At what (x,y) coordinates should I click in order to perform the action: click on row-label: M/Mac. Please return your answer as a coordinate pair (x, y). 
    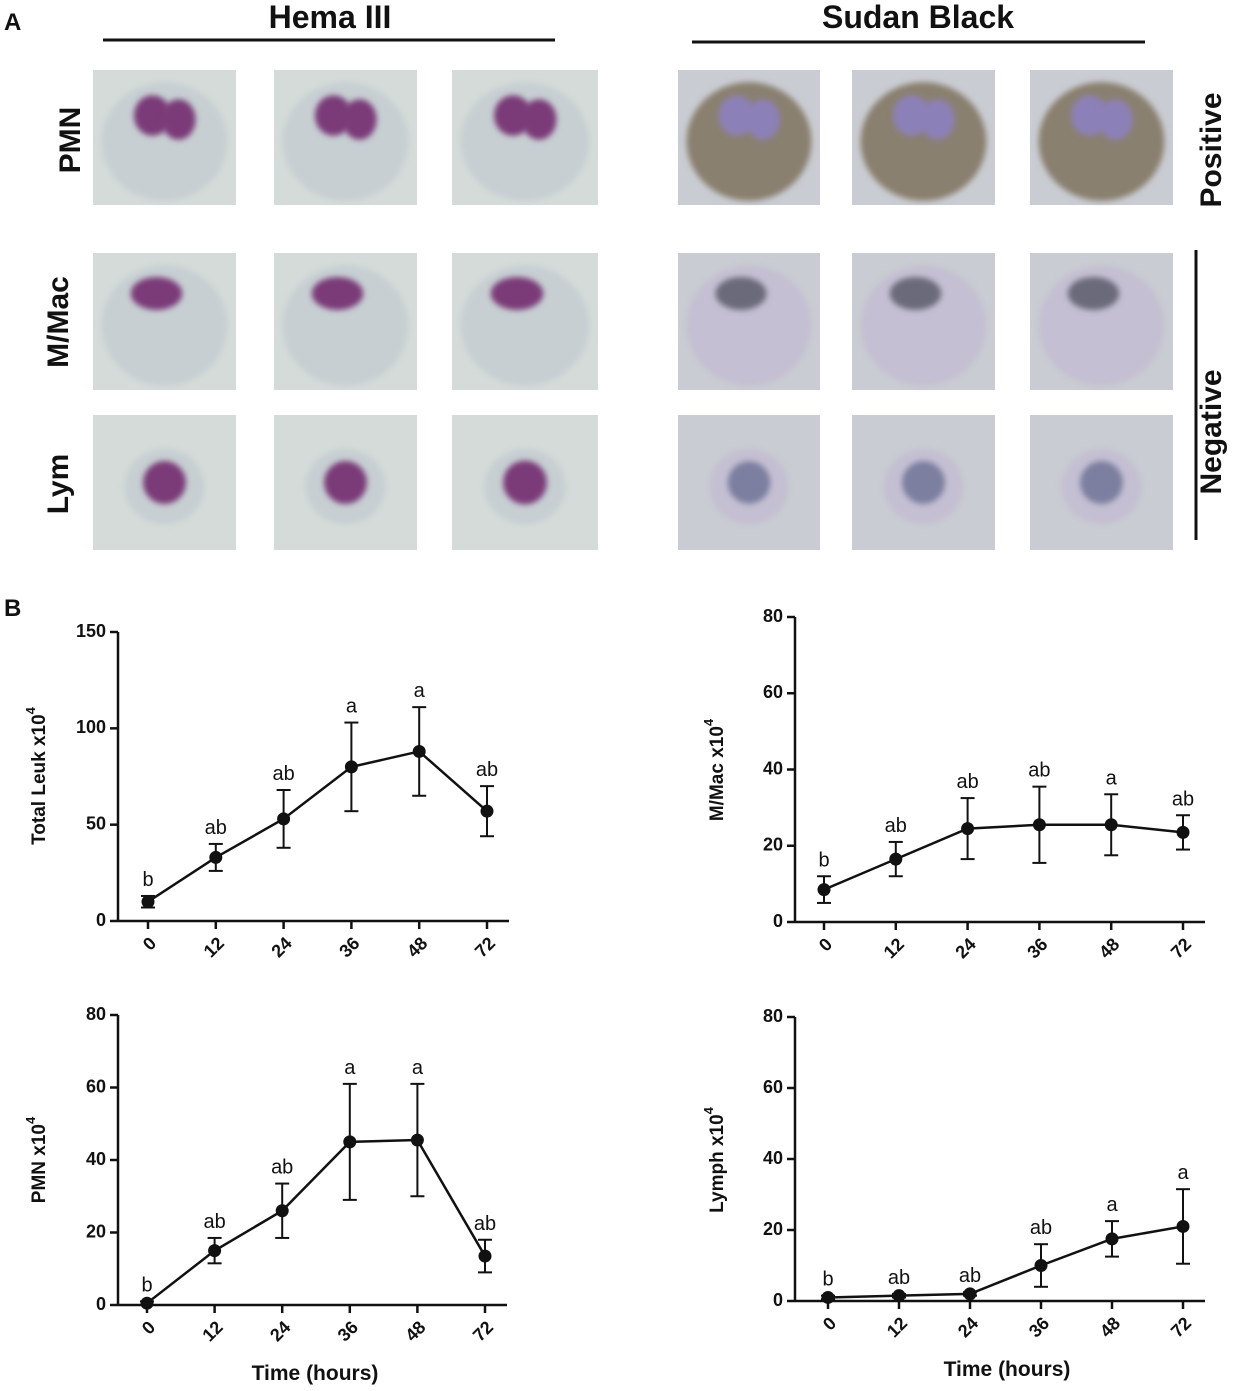
    Looking at the image, I should click on (58, 322).